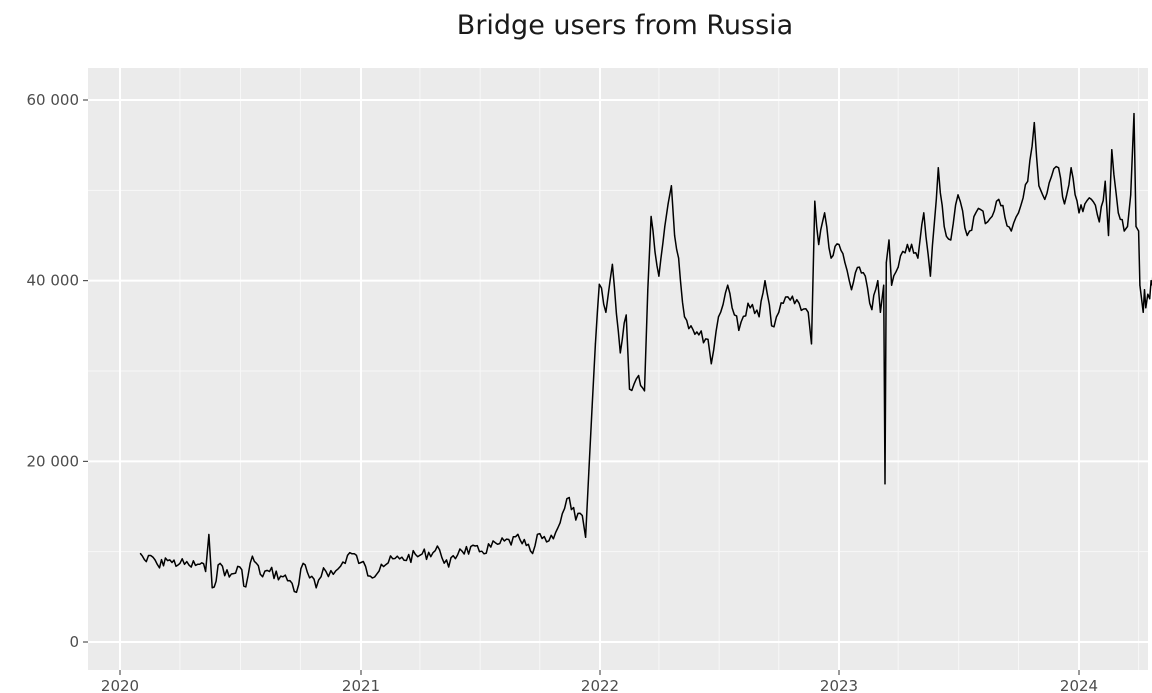 The height and width of the screenshot is (693, 1152). I want to click on y-tick-label: 60 000, so click(53, 100).